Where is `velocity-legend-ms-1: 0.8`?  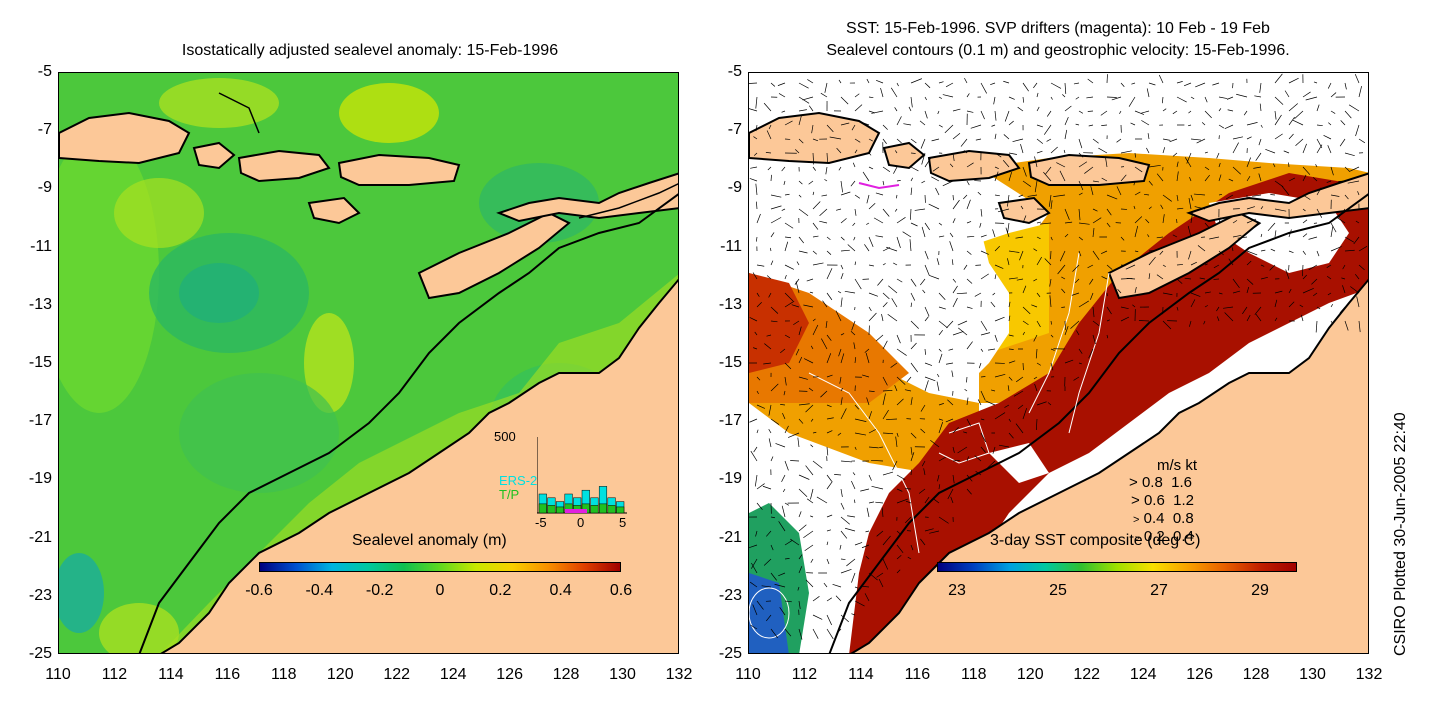
velocity-legend-ms-1: 0.8 is located at coordinates (1152, 482).